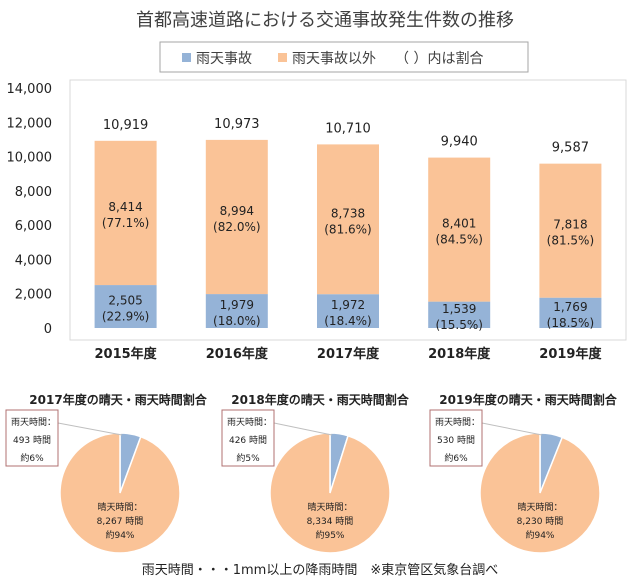 The width and height of the screenshot is (640, 584). What do you see at coordinates (458, 240) in the screenshot?
I see `bar-pct-label: (84.5%)` at bounding box center [458, 240].